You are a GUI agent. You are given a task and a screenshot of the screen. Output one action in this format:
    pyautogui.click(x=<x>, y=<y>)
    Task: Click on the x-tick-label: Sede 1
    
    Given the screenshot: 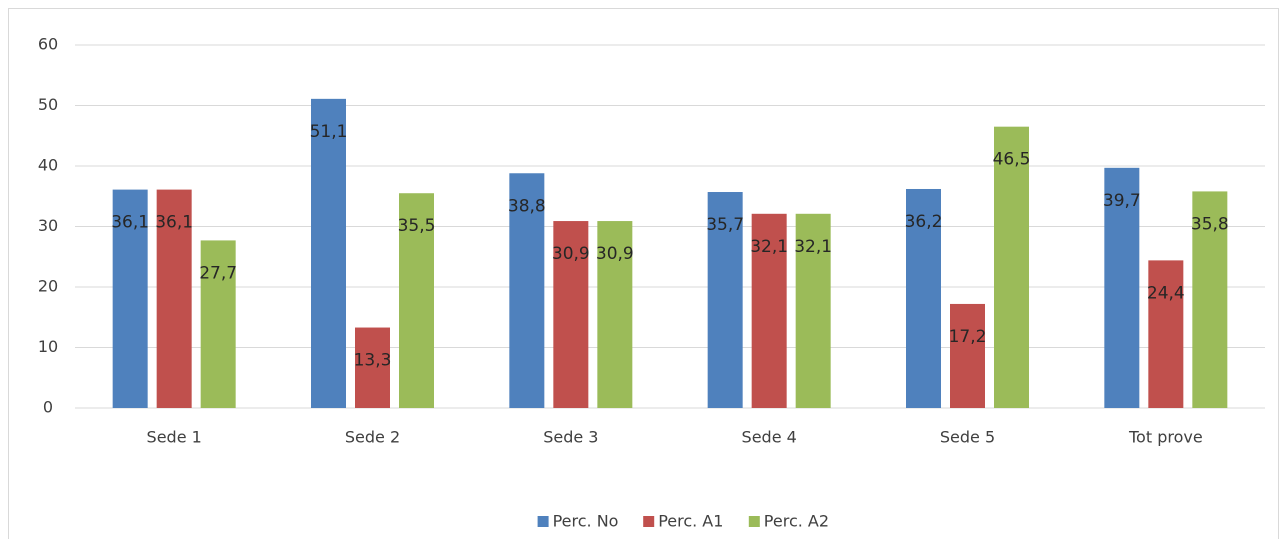 What is the action you would take?
    pyautogui.click(x=174, y=437)
    